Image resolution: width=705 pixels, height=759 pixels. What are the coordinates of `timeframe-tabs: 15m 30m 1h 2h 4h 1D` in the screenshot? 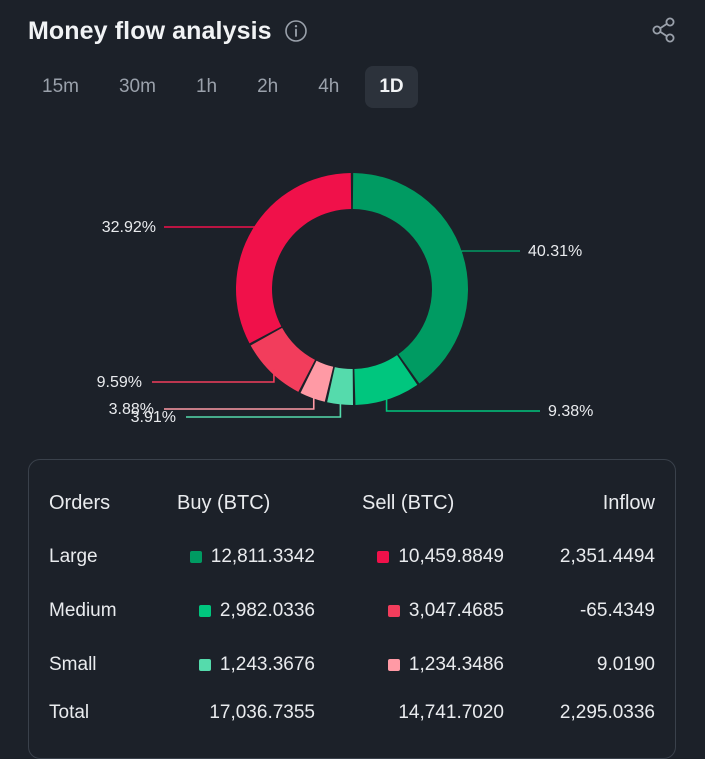 It's located at (229, 87).